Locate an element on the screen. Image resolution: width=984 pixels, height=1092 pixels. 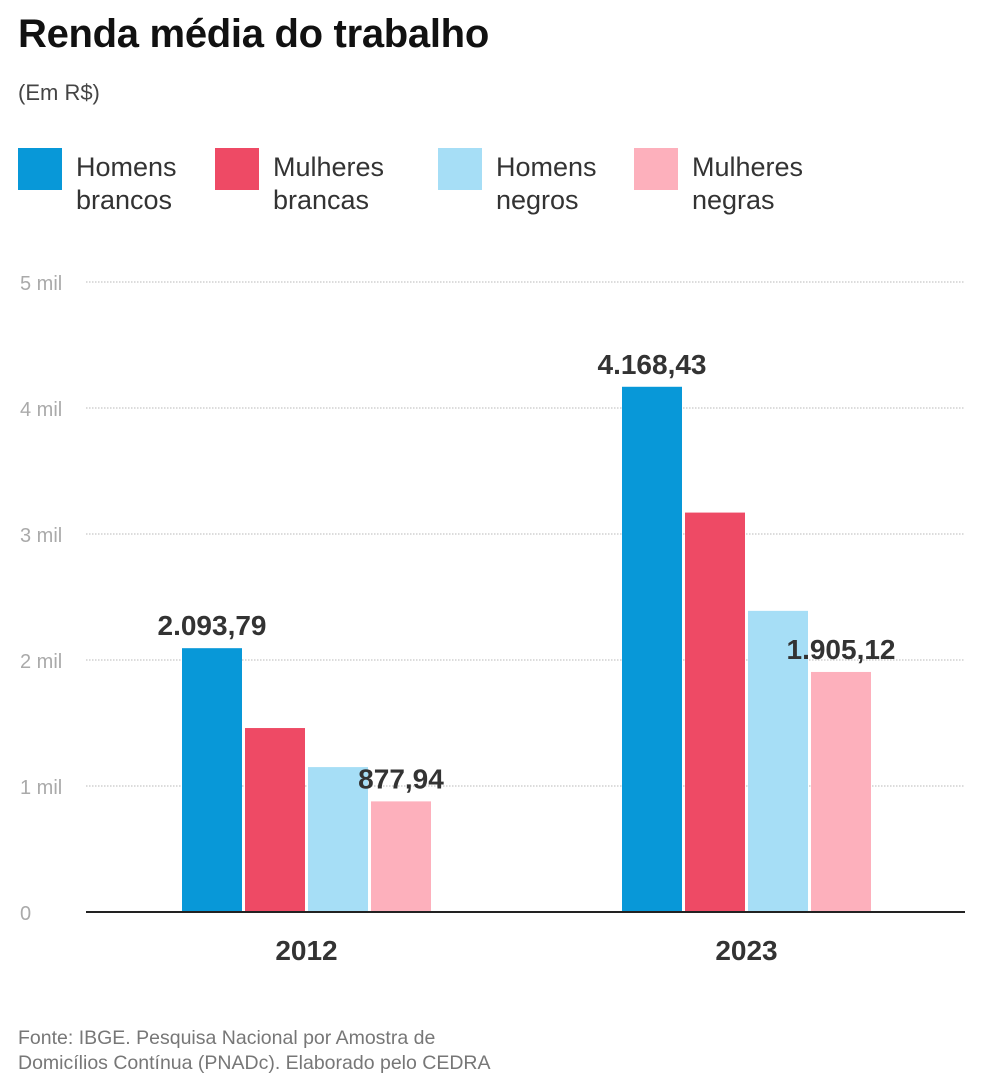
y-tick-label: 2 mil is located at coordinates (41, 662).